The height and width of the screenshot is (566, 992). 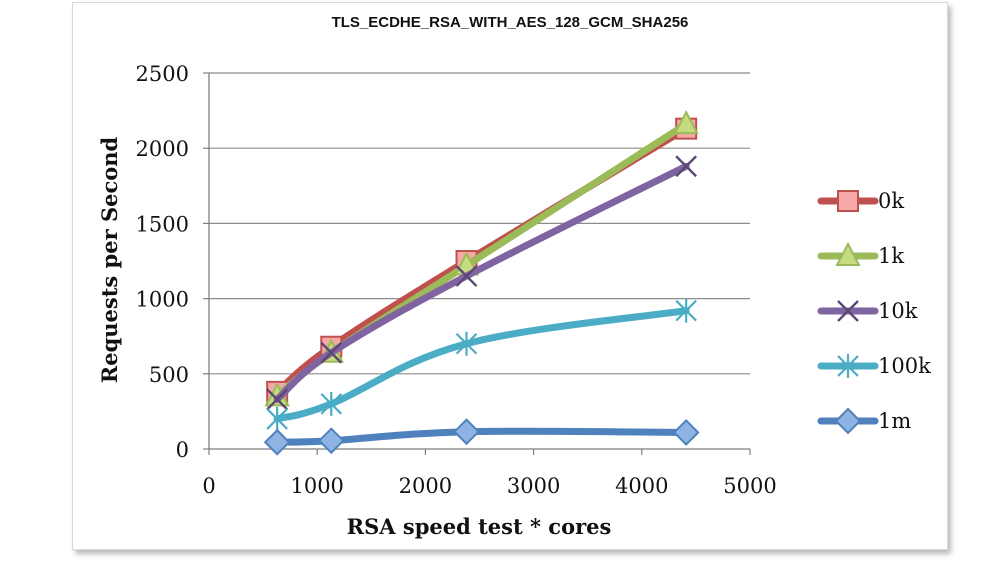 I want to click on legend-label-10k: 10k, so click(x=898, y=311).